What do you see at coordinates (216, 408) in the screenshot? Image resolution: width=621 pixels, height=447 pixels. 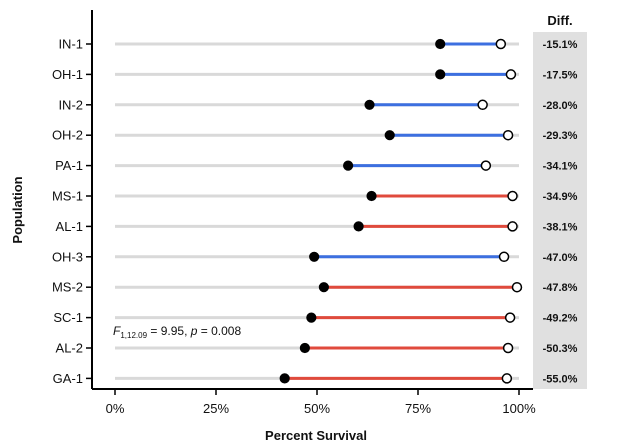 I see `x-tick-label: 25%` at bounding box center [216, 408].